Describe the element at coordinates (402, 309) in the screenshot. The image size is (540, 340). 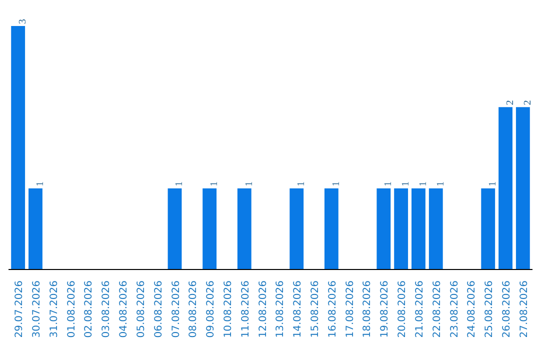
I see `x-tick-label: 20.08.2026` at that location.